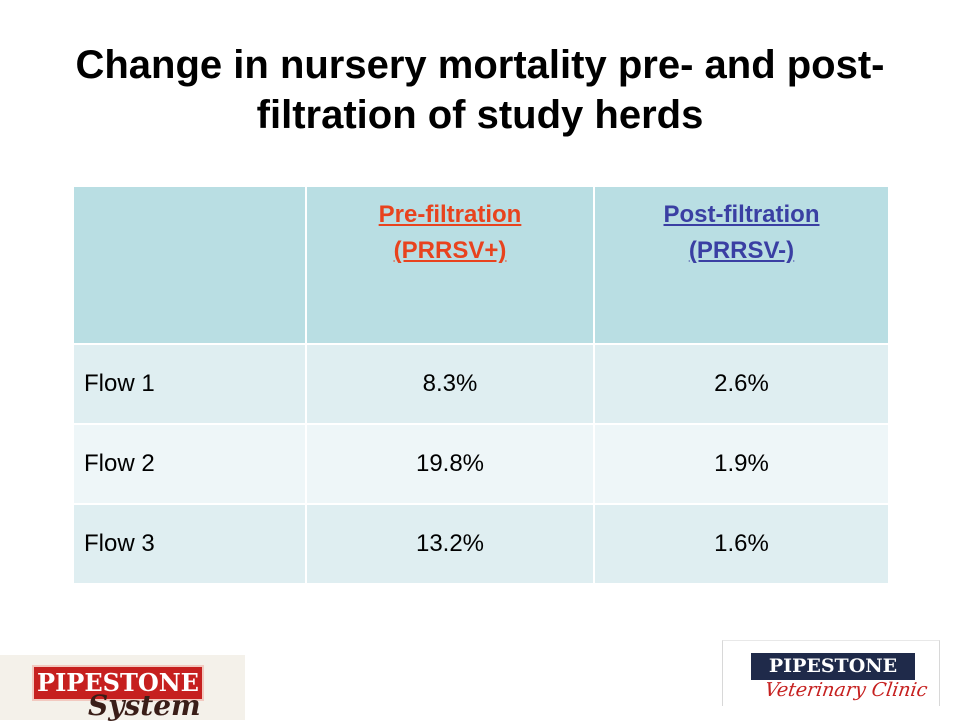 The height and width of the screenshot is (722, 960). Describe the element at coordinates (742, 233) in the screenshot. I see `post-filtration-link: Post-filtration (PRRSV-)` at that location.